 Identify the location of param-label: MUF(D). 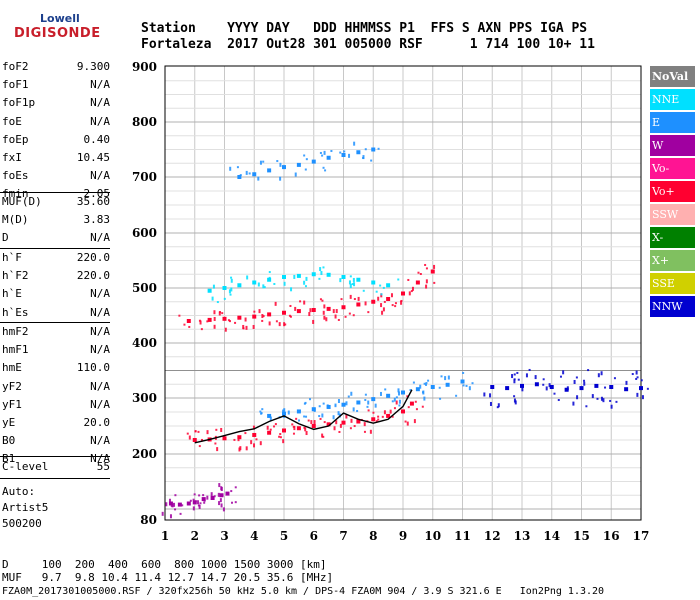
(22, 201).